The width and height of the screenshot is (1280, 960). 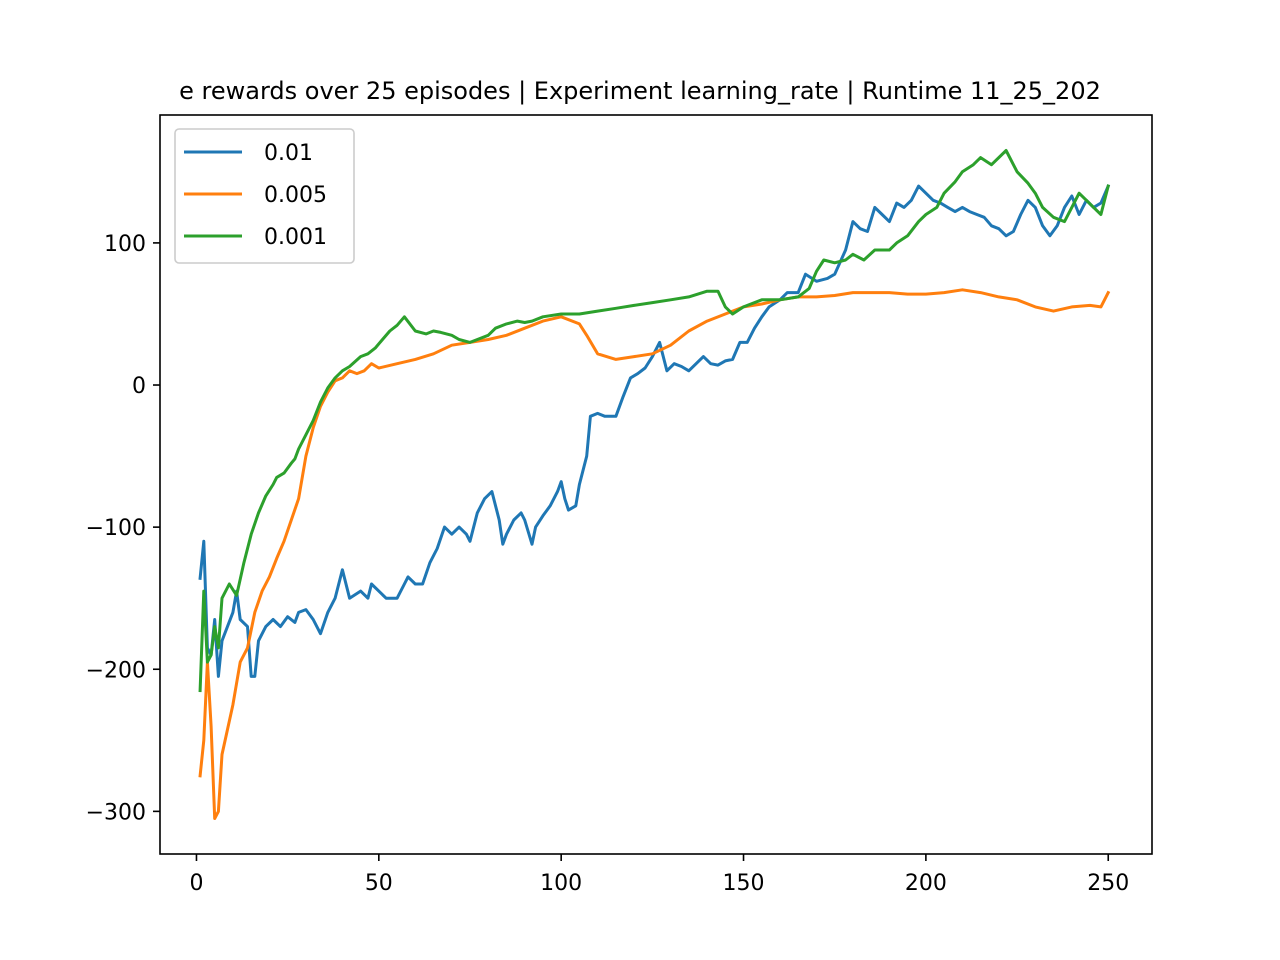 What do you see at coordinates (139, 386) in the screenshot?
I see `y-tick-label: 0` at bounding box center [139, 386].